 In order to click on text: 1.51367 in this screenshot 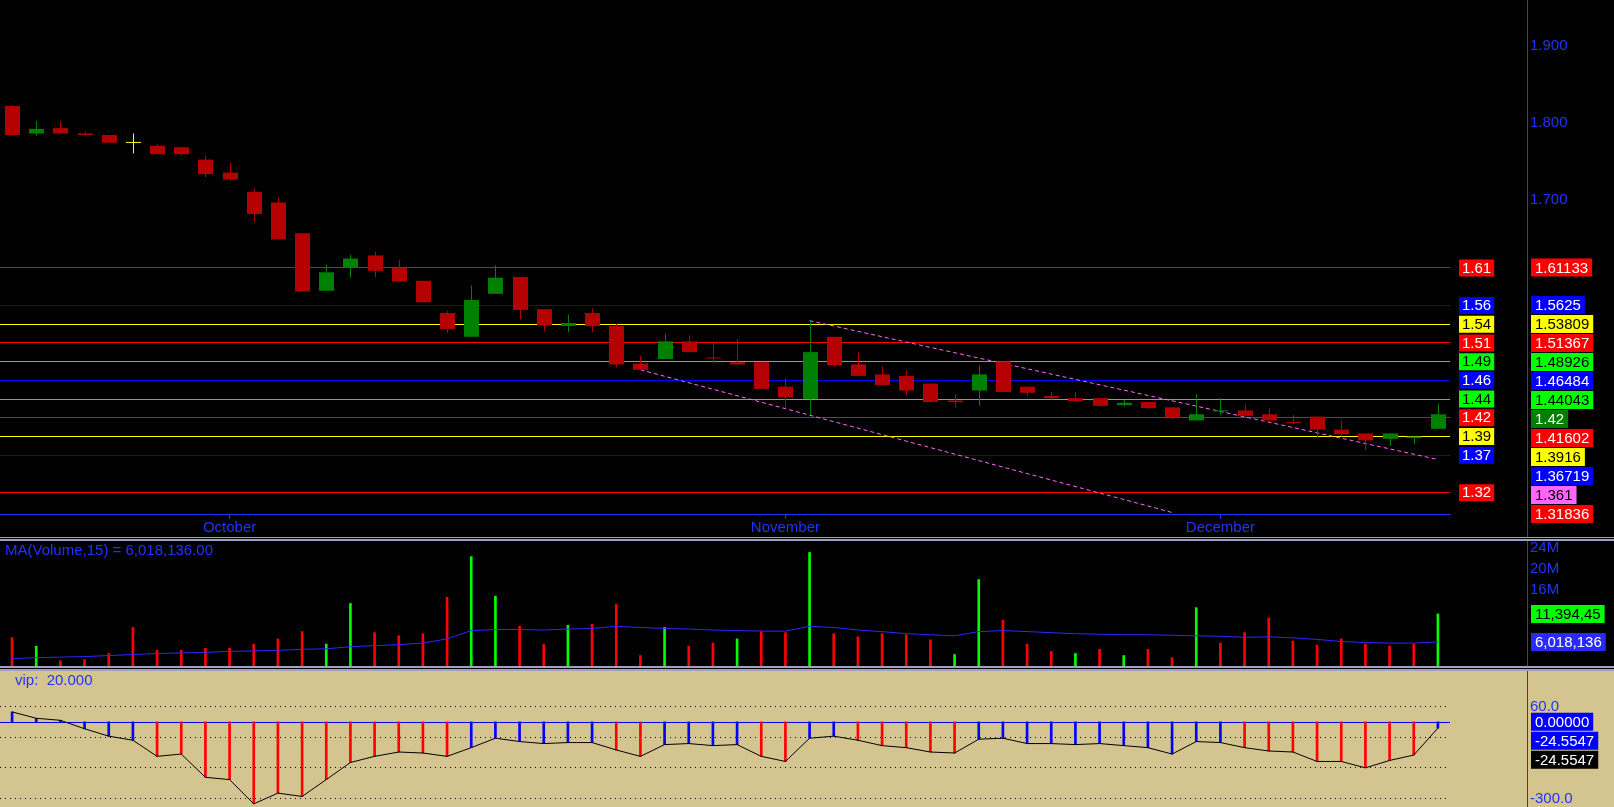, I will do `click(1562, 343)`.